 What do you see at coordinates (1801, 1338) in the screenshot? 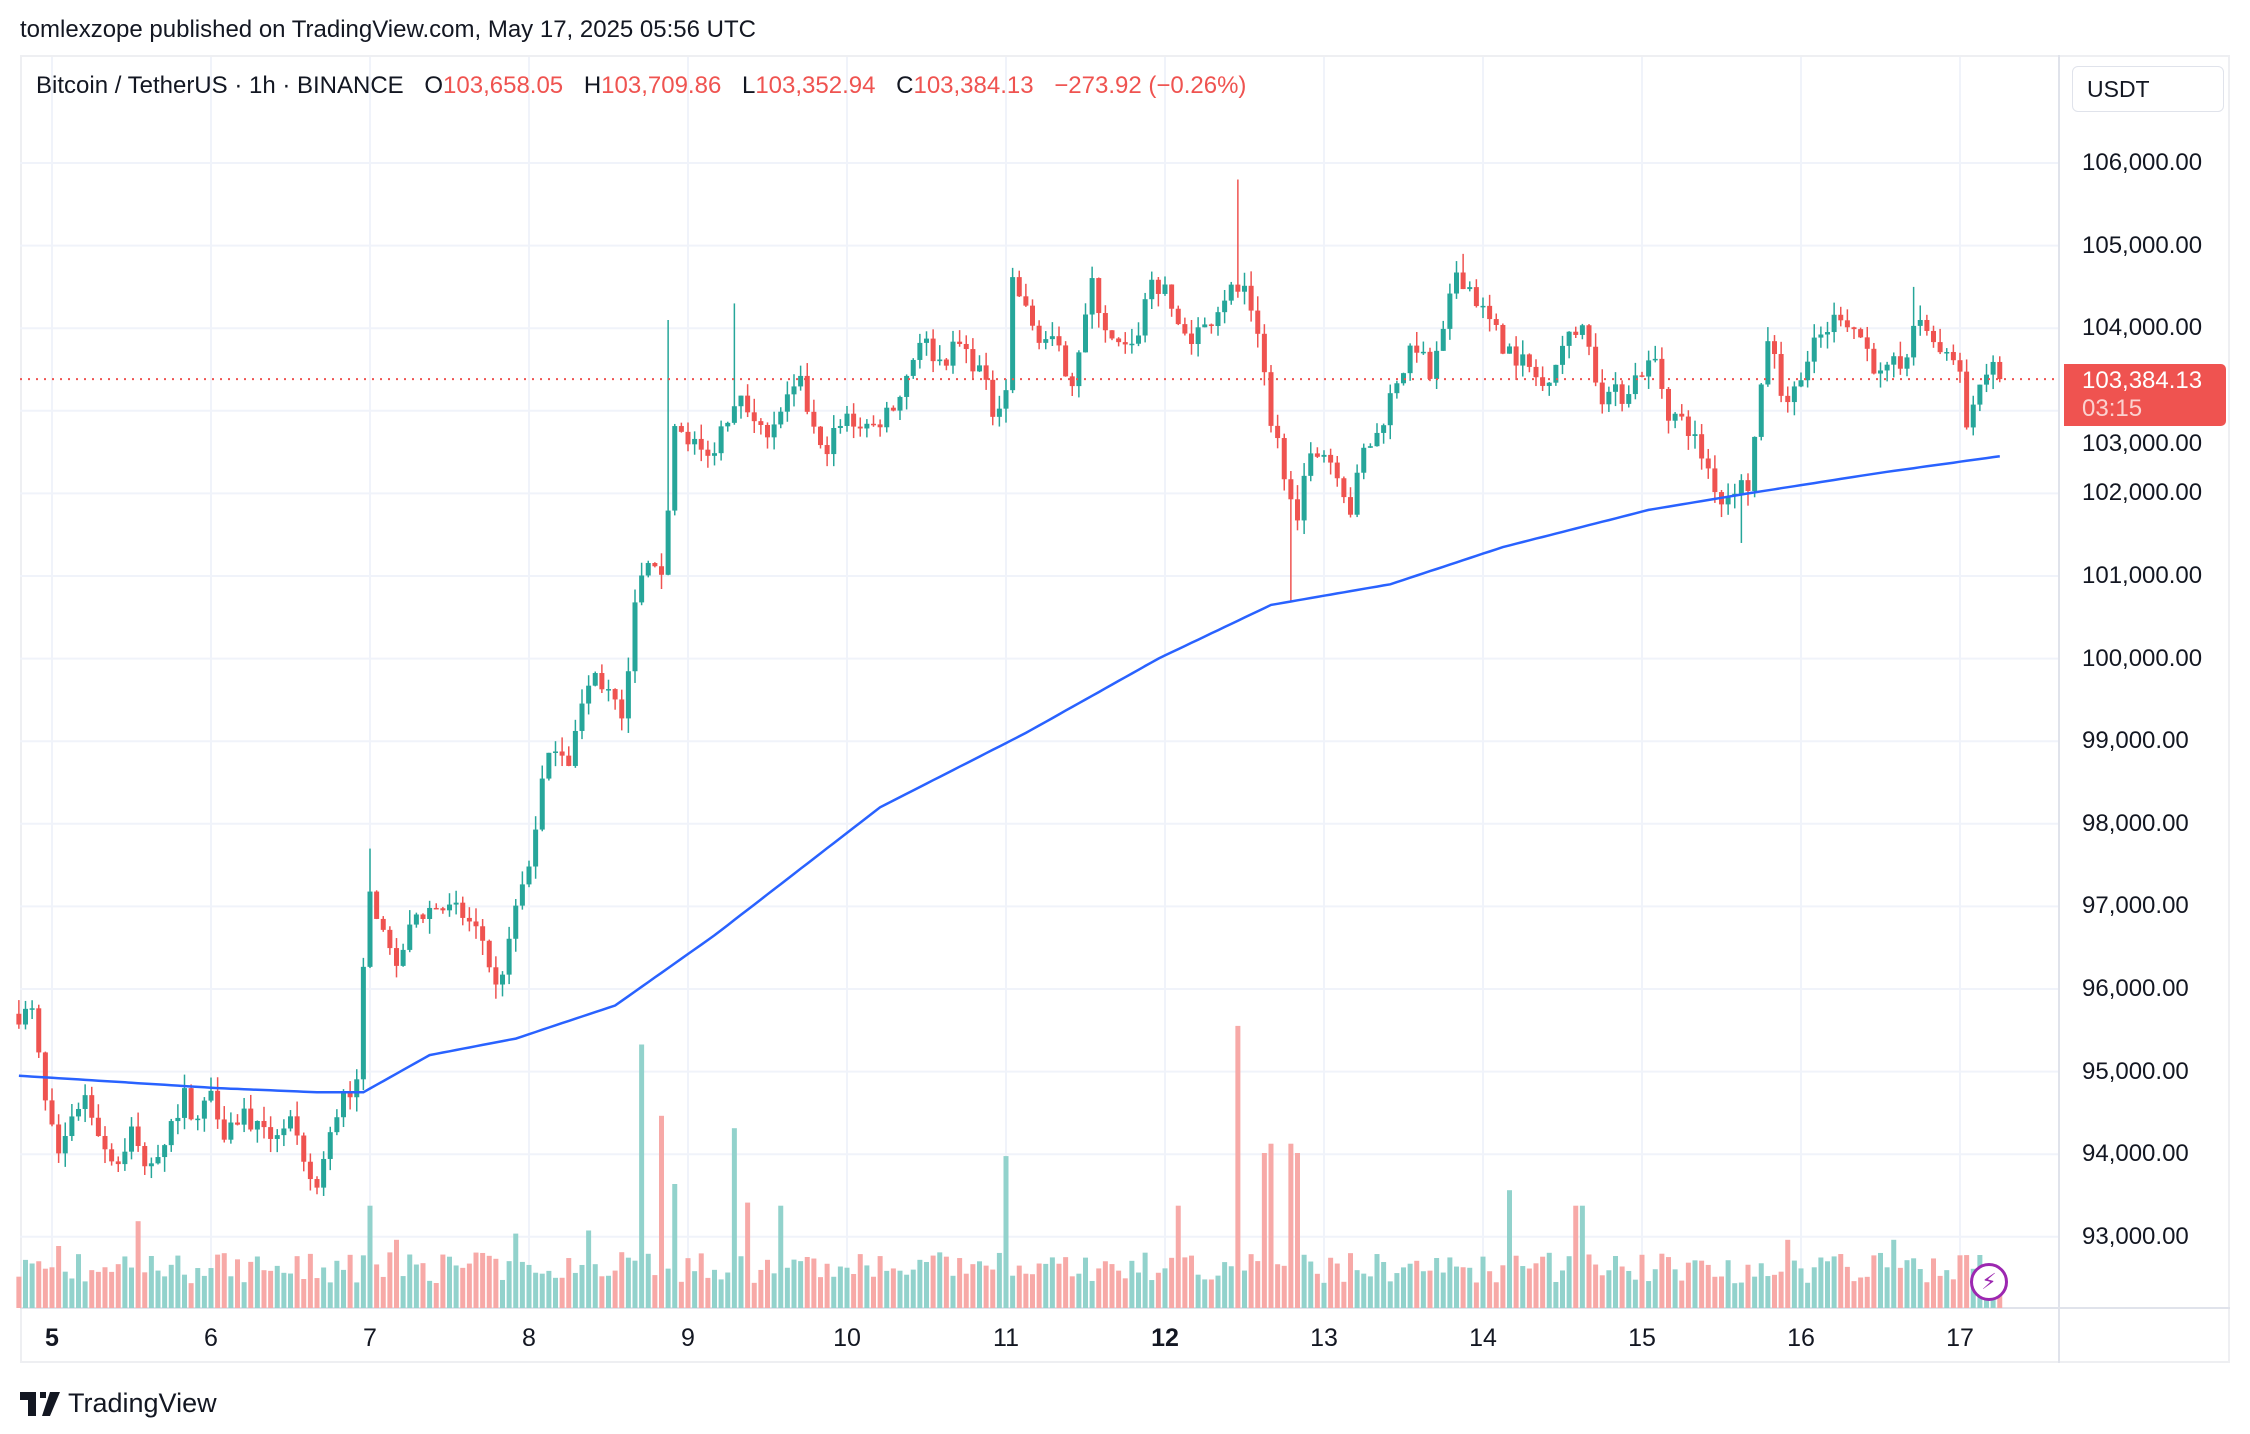
I see `time-tick-label: 16` at bounding box center [1801, 1338].